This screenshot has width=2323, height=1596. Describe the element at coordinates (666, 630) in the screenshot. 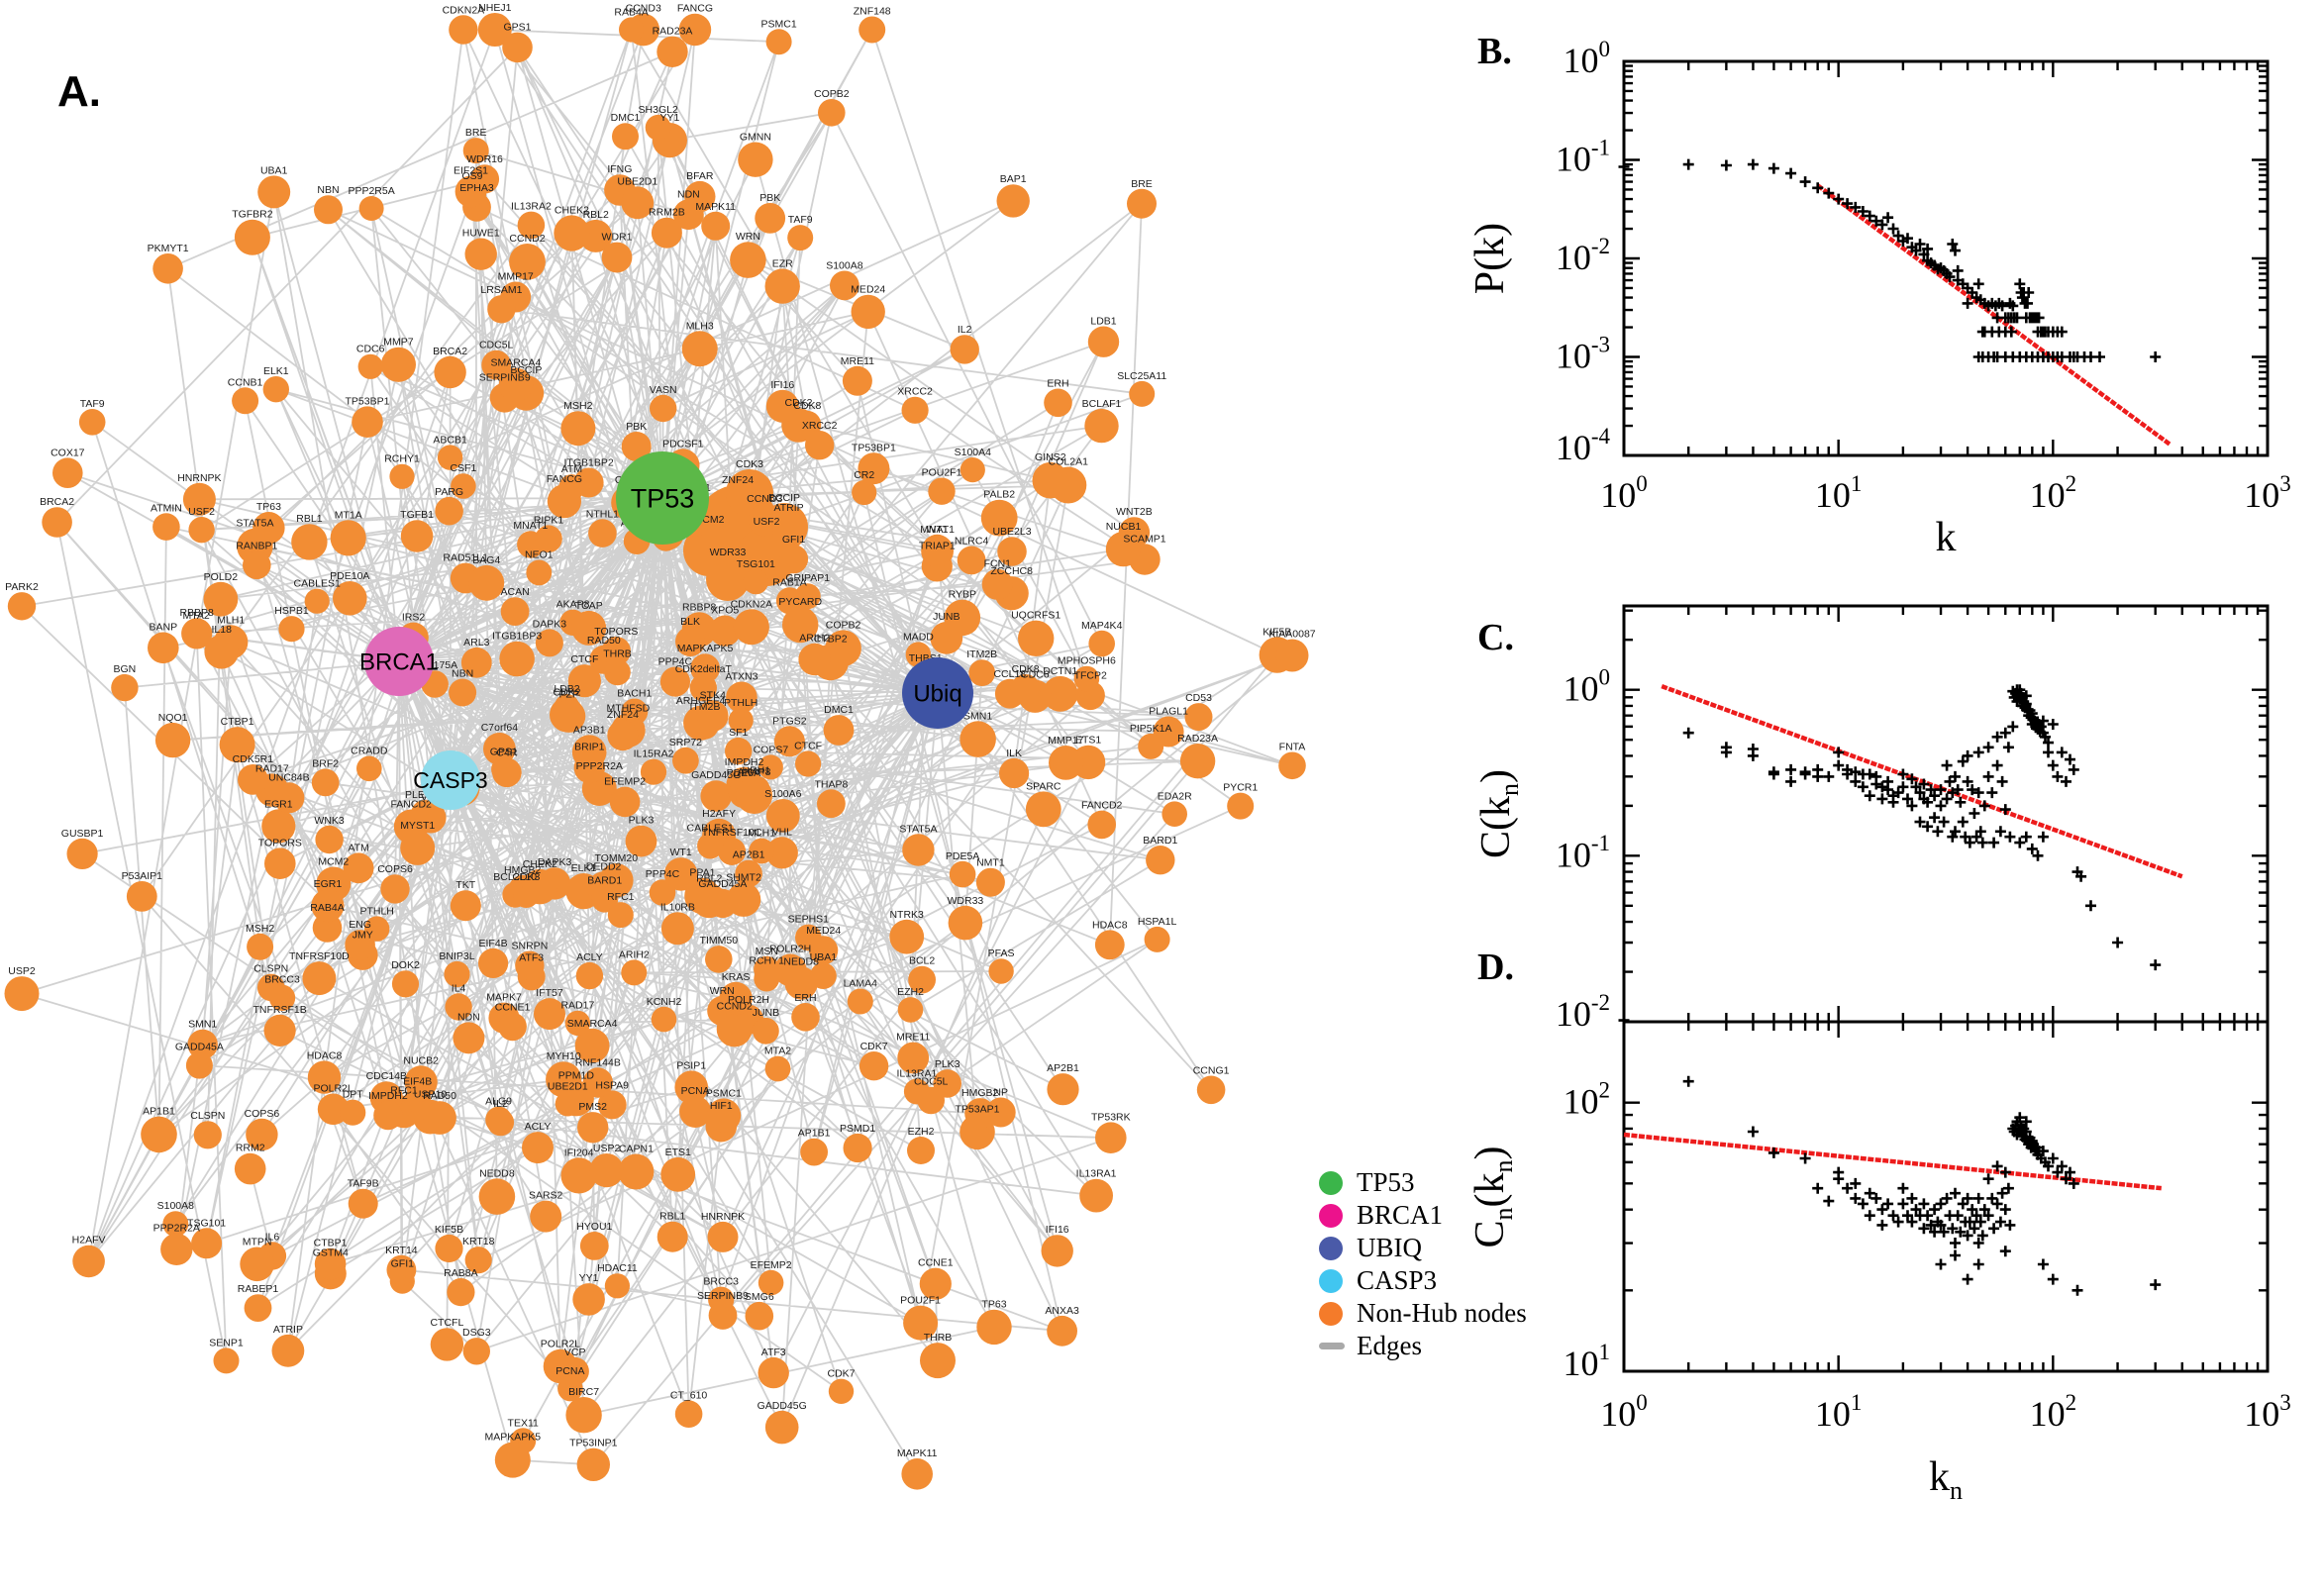

I see `hub-nodes-layer: TP53 BRCA1 CASP3 Ubiq` at that location.